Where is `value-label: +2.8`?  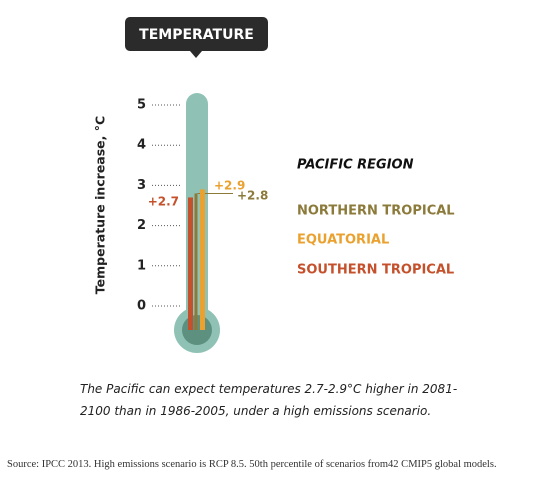
value-label: +2.8 is located at coordinates (252, 196).